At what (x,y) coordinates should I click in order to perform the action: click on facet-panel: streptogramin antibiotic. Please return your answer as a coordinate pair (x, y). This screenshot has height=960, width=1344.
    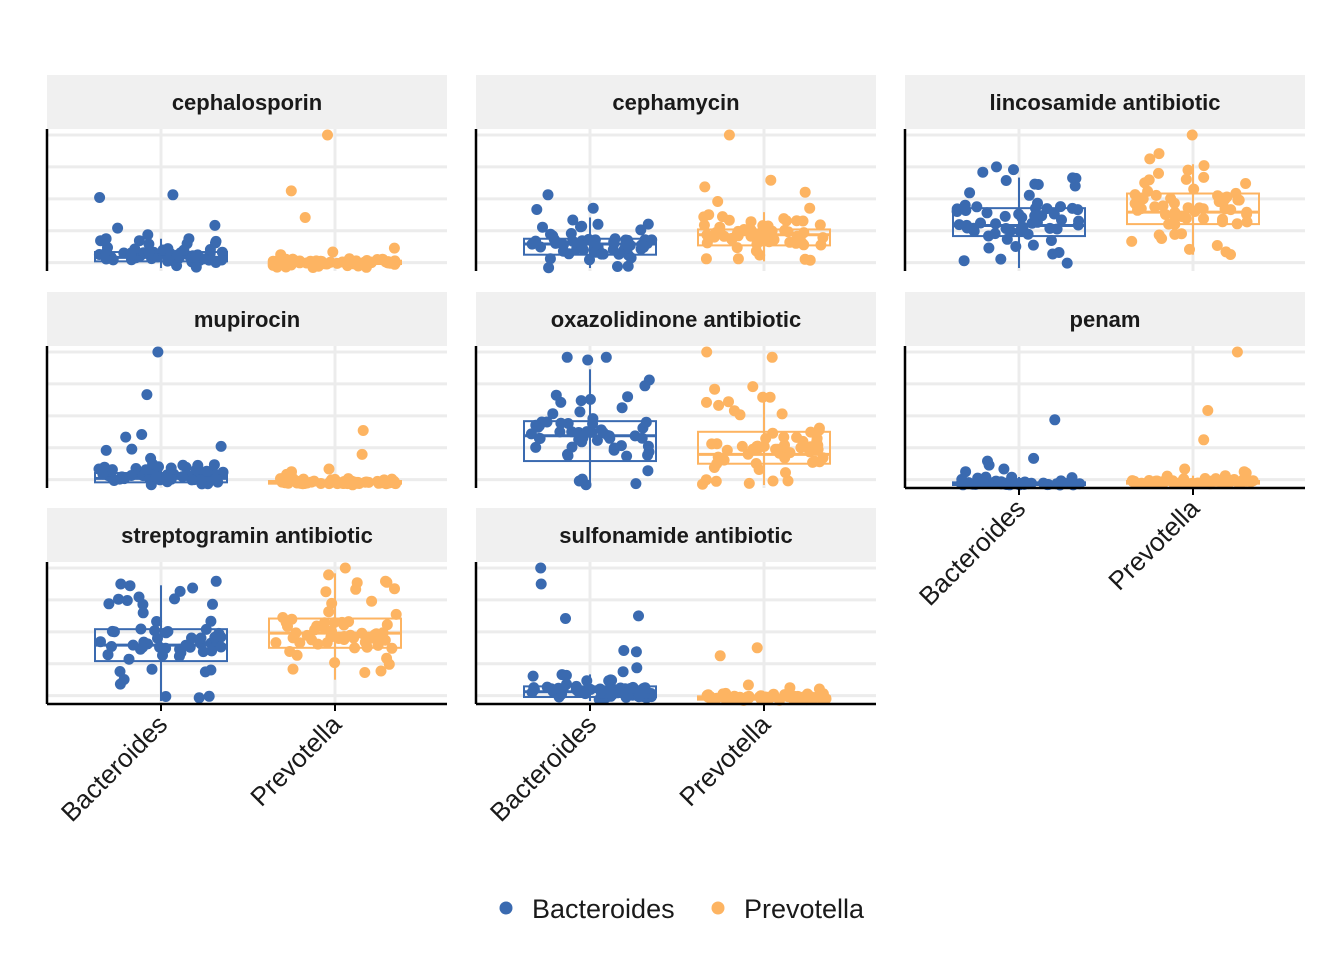
    Looking at the image, I should click on (246, 606).